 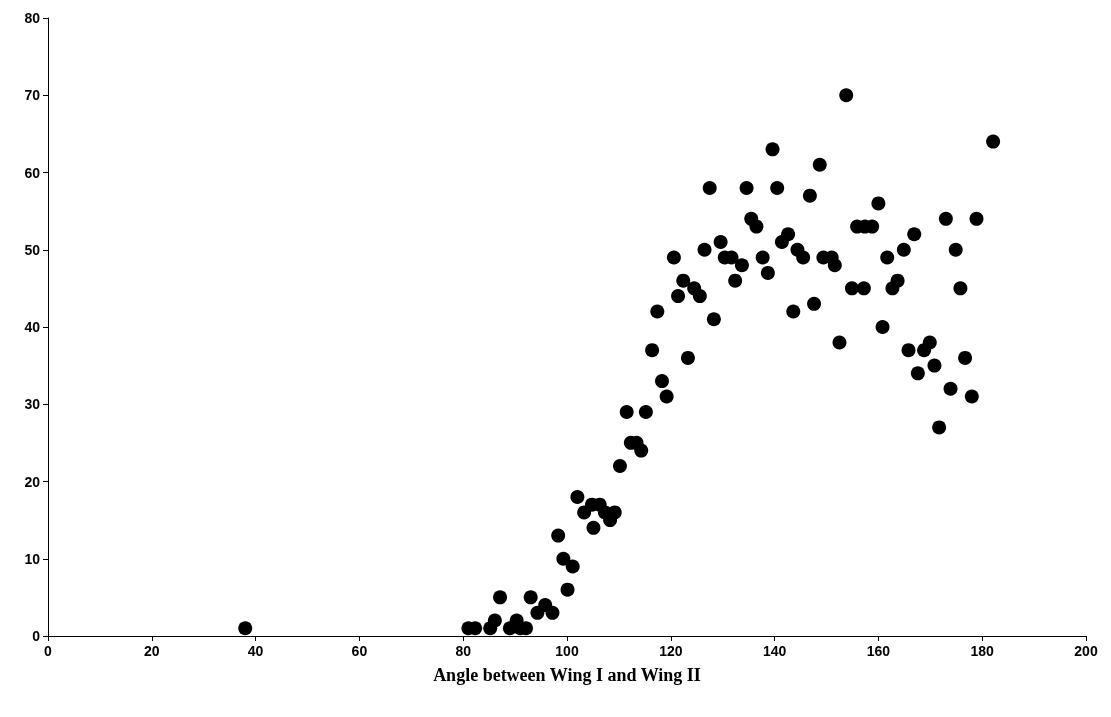 What do you see at coordinates (1086, 651) in the screenshot?
I see `x-tick-label: 200` at bounding box center [1086, 651].